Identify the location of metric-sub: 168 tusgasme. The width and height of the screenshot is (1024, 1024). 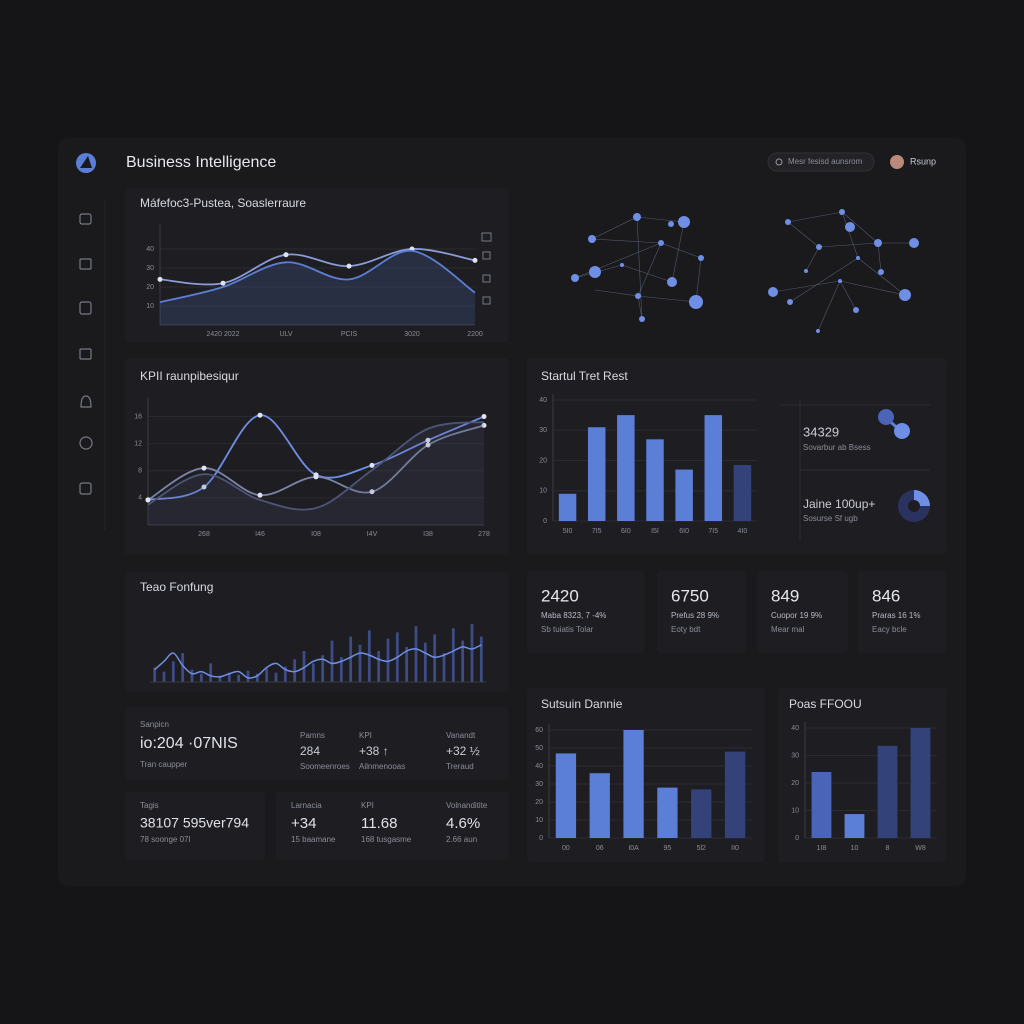
(386, 839).